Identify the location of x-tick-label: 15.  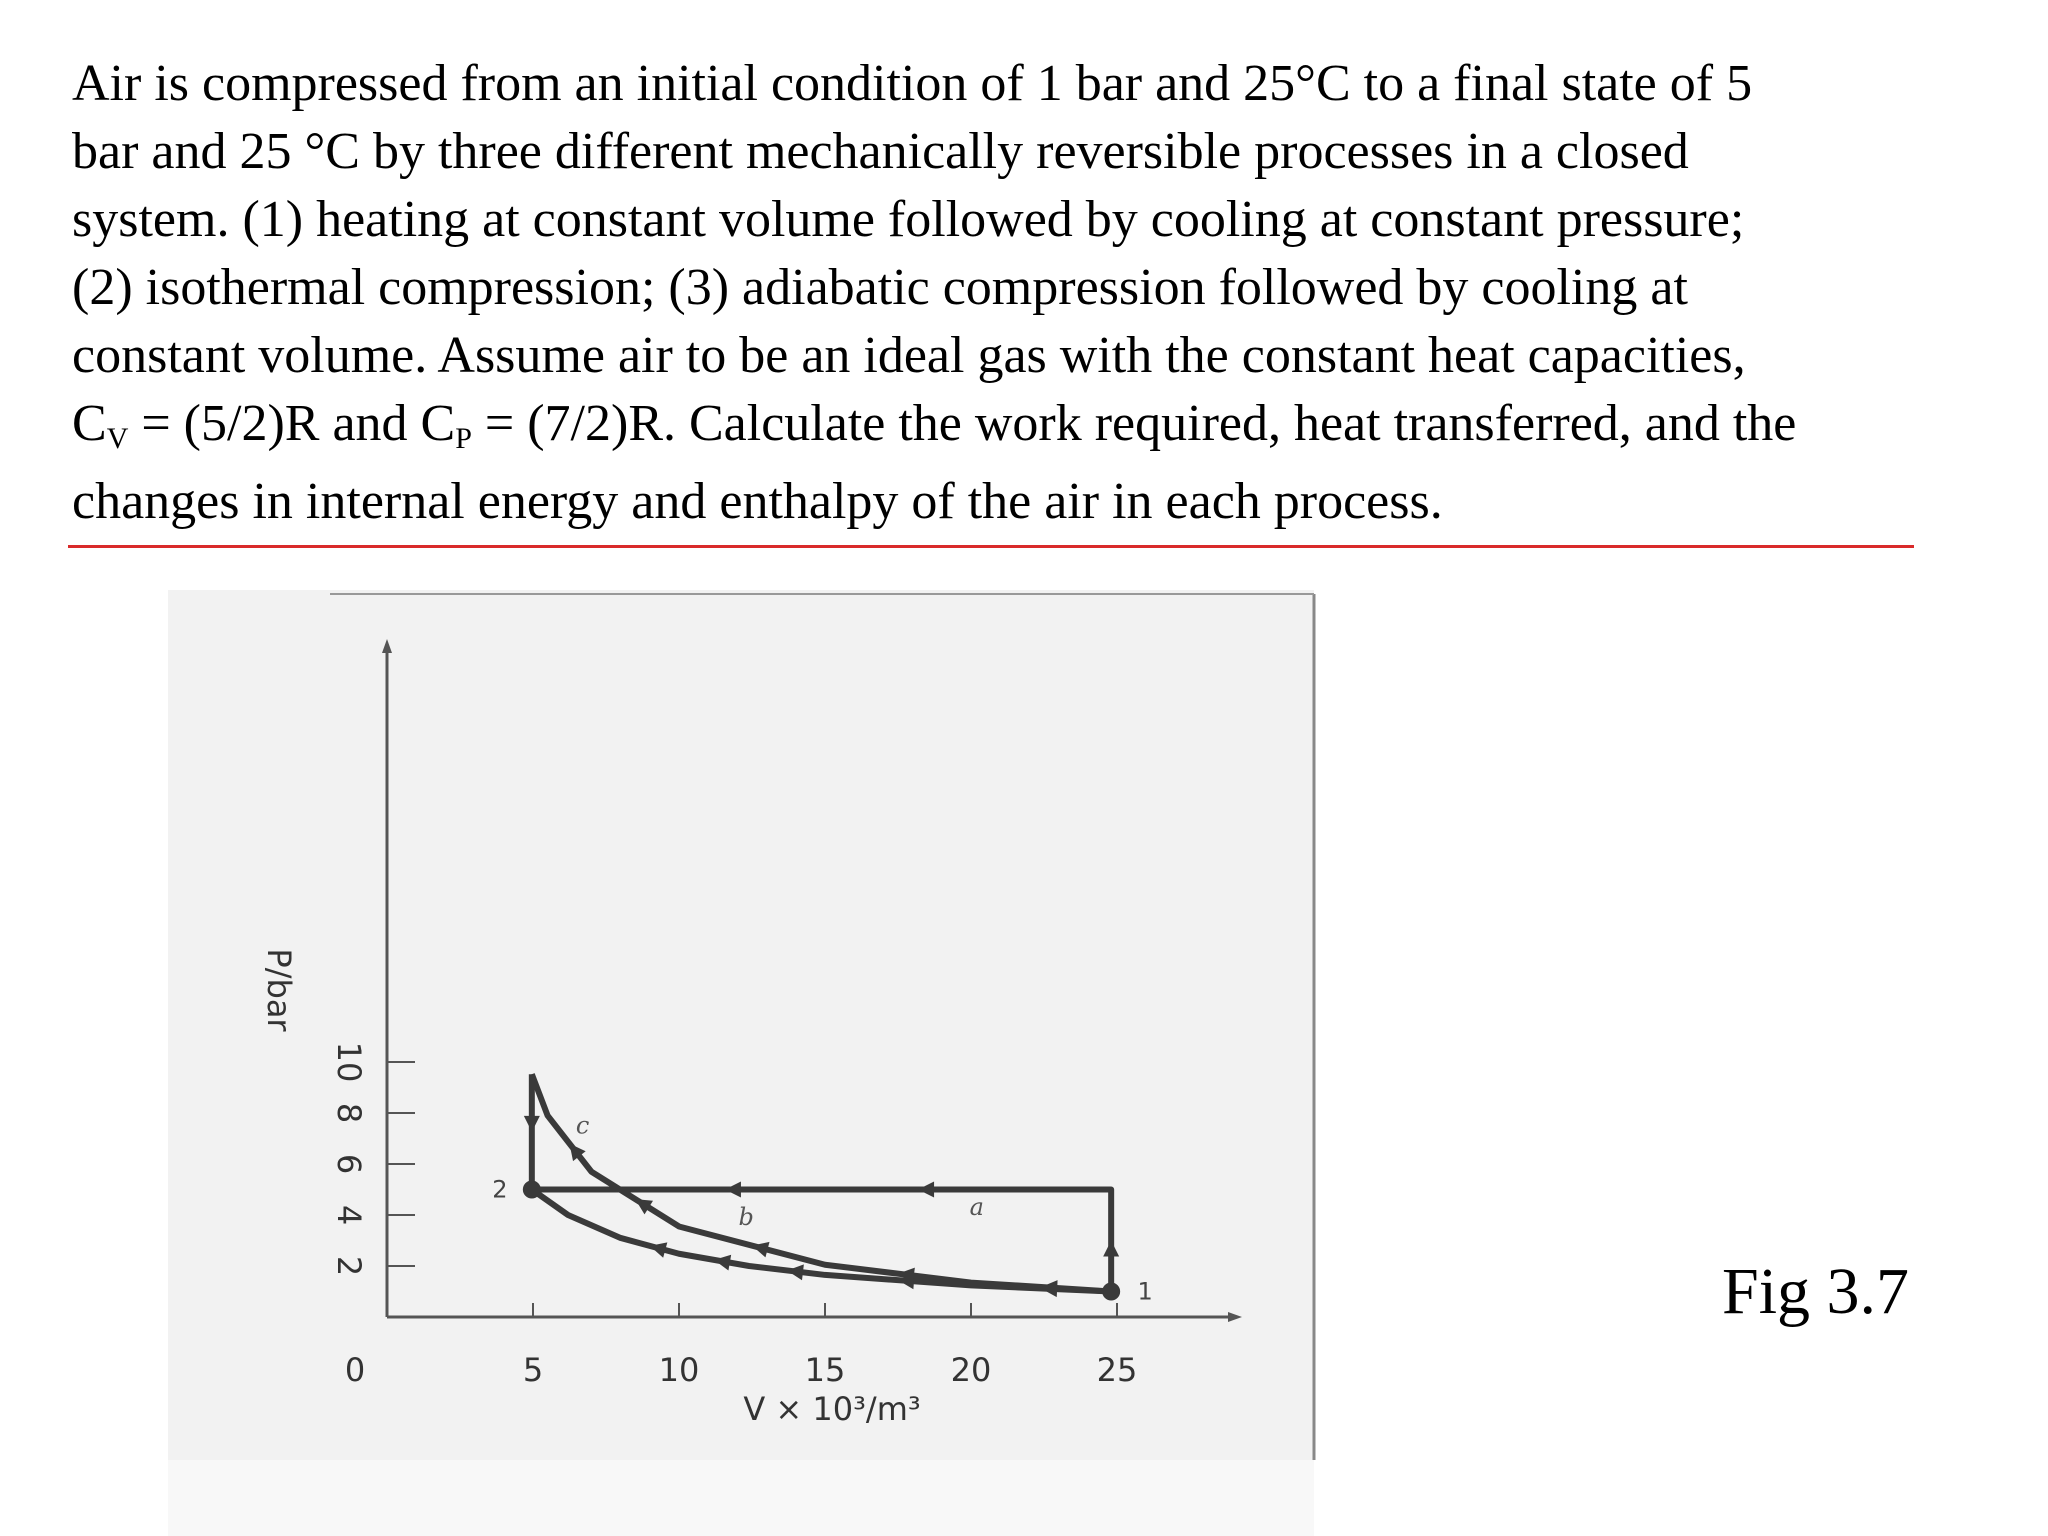
(825, 1370).